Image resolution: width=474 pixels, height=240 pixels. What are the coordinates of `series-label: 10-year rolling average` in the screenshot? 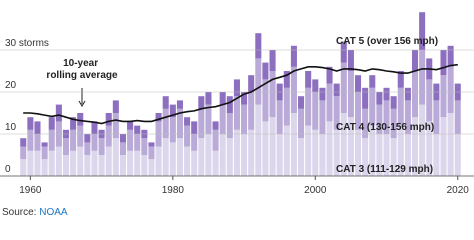 It's located at (82, 69).